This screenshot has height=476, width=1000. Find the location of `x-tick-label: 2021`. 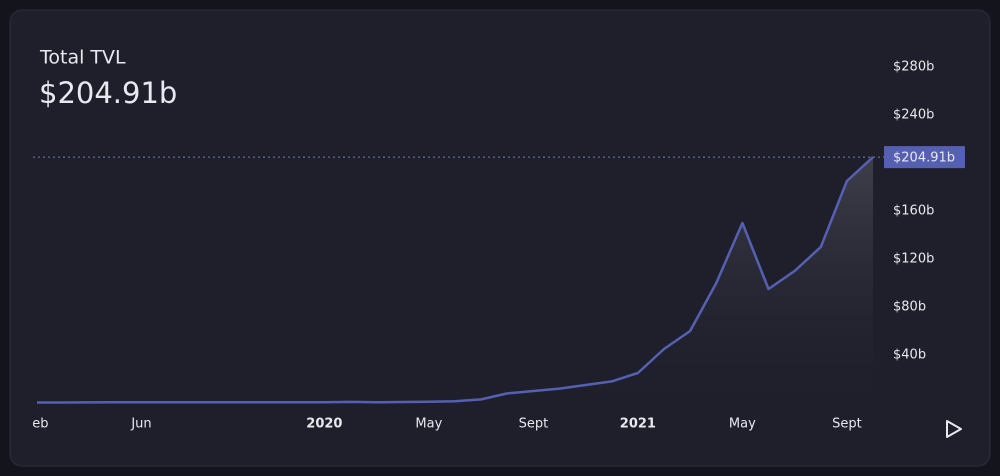

x-tick-label: 2021 is located at coordinates (638, 424).